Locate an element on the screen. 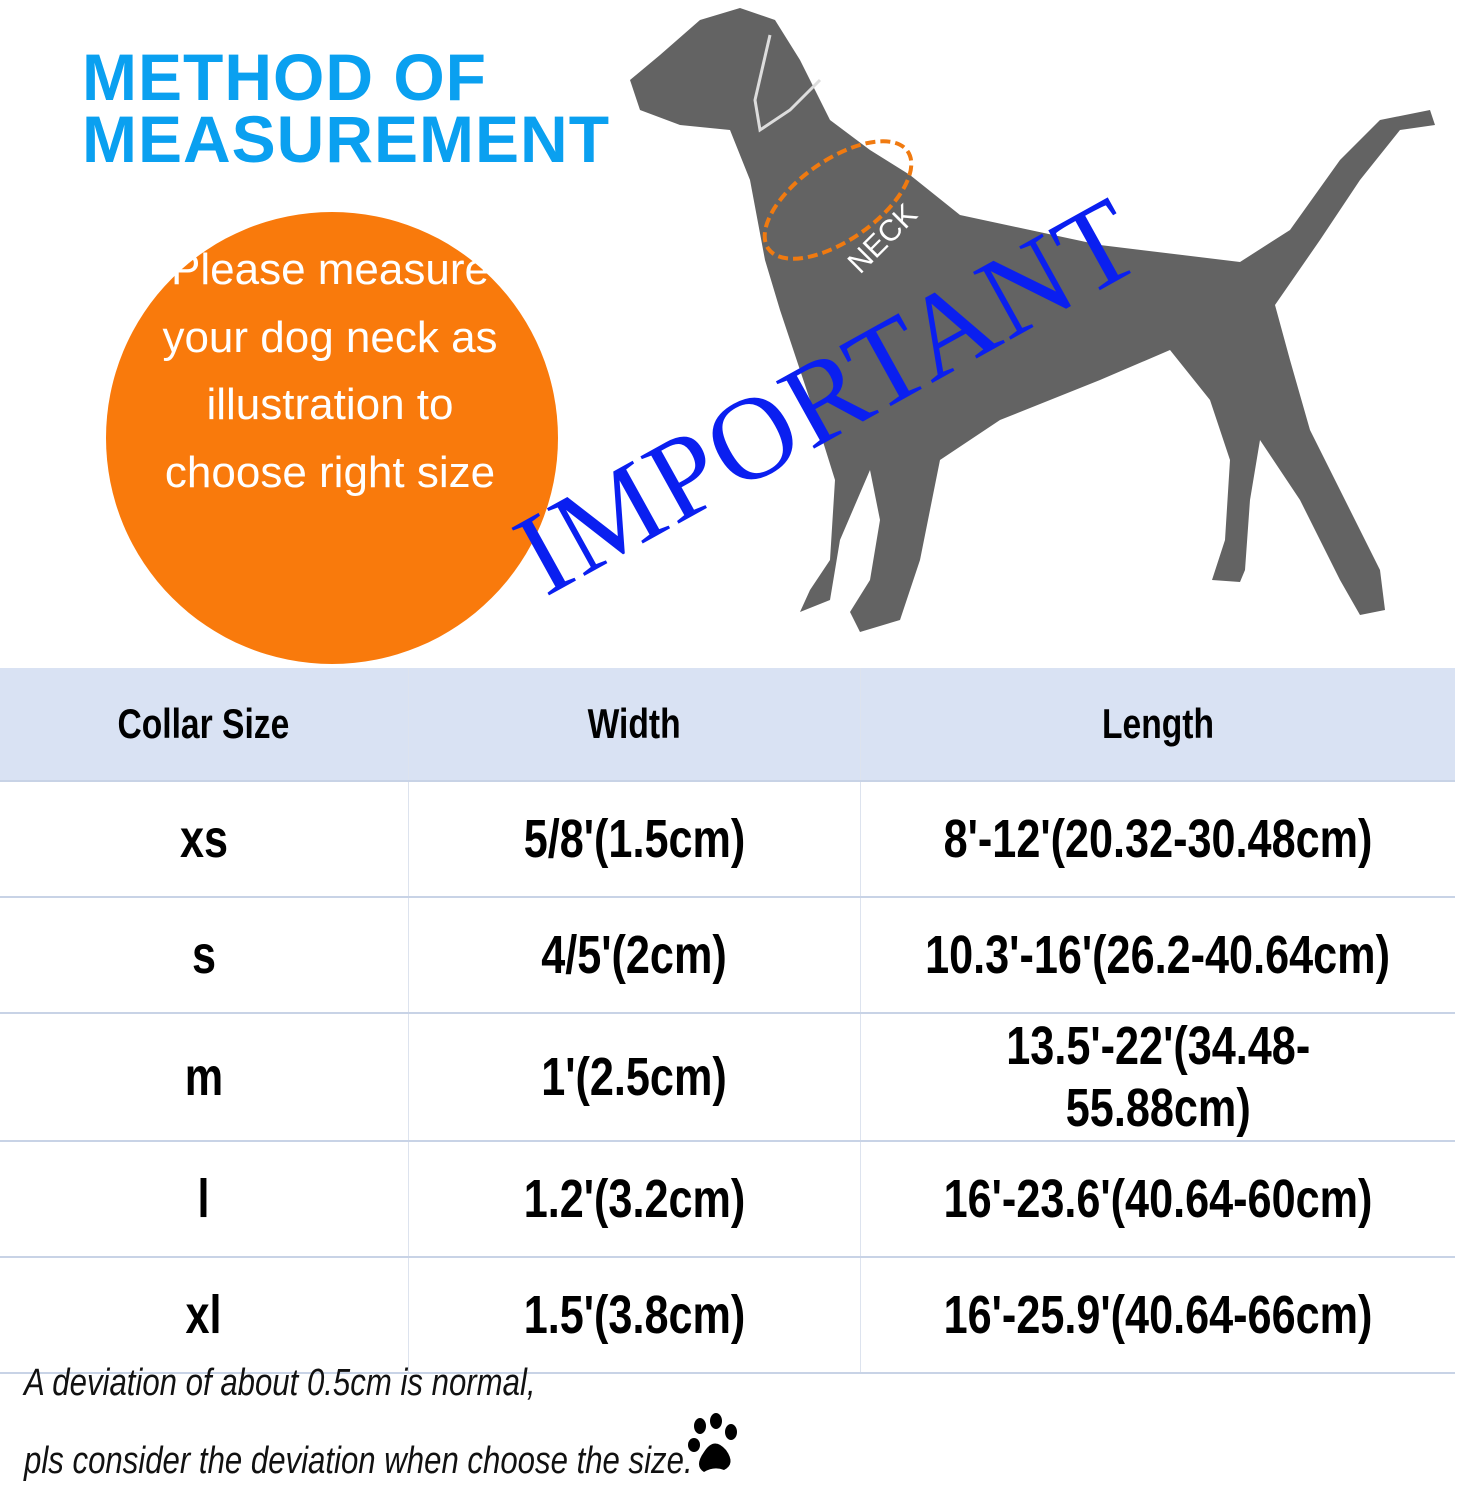 This screenshot has height=1500, width=1462. page-title: METHOD OF MEASUREMENT is located at coordinates (346, 108).